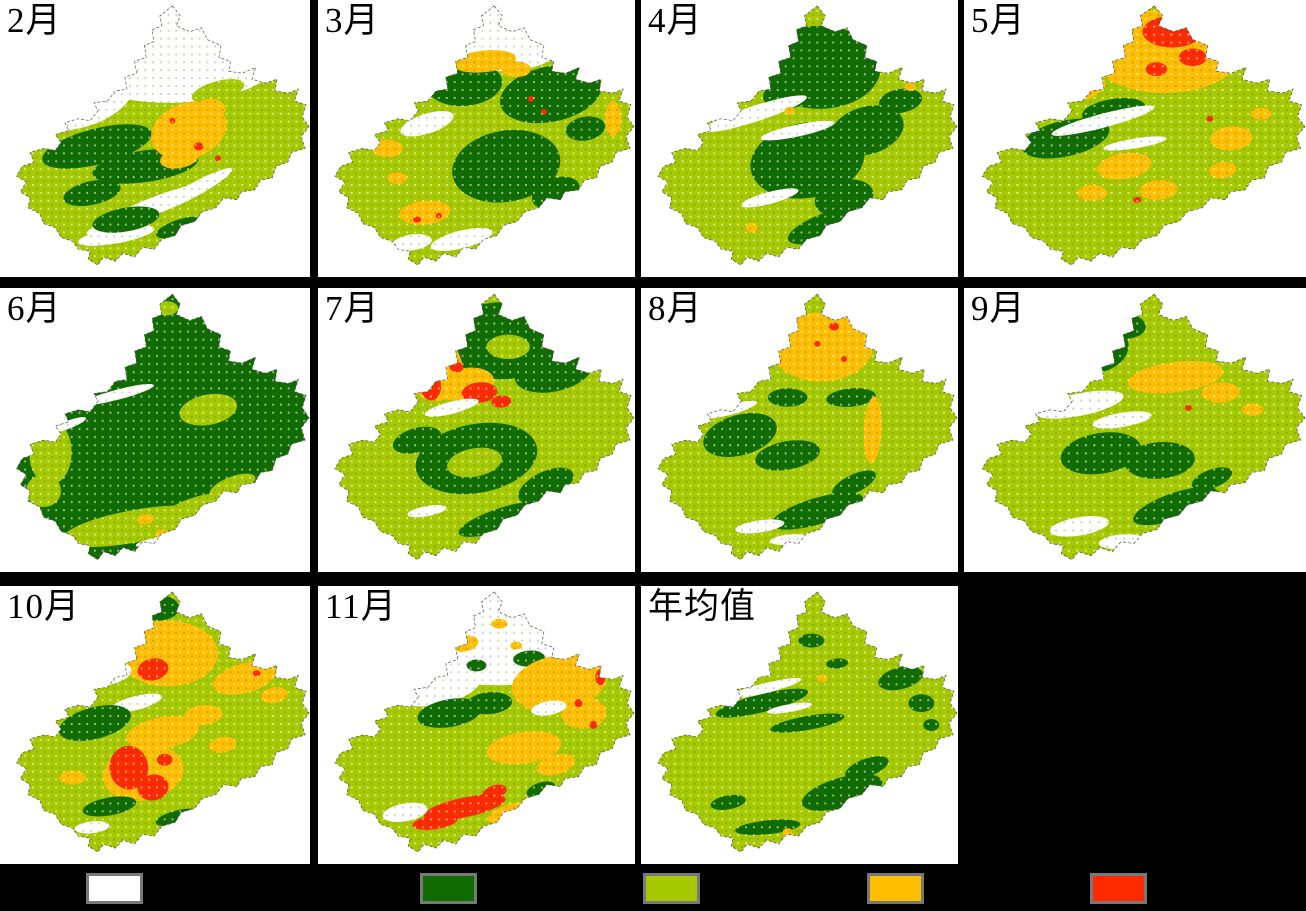  Describe the element at coordinates (998, 308) in the screenshot. I see `panel-label: 9月` at that location.